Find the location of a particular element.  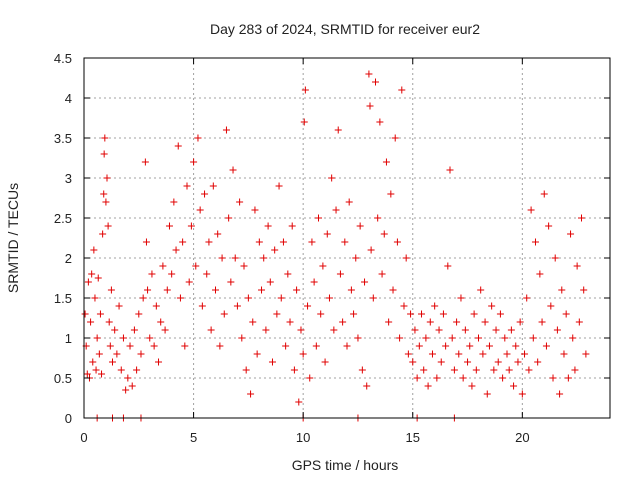

y-tick-label: 1 is located at coordinates (68, 338).